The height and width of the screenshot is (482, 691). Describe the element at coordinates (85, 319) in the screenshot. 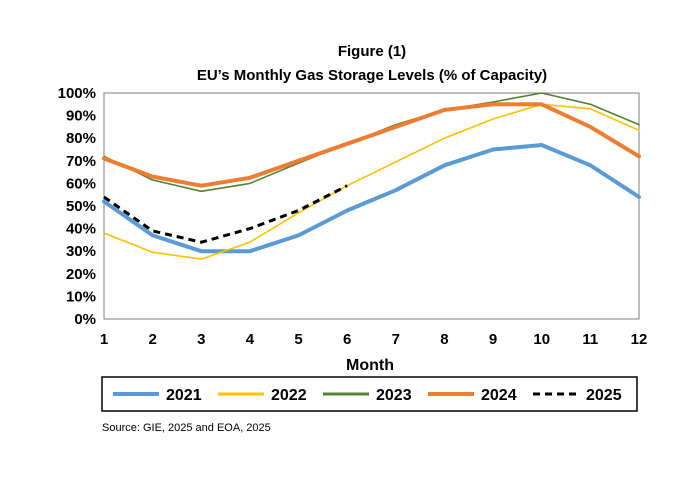

I see `y-tick-label: 0%` at that location.